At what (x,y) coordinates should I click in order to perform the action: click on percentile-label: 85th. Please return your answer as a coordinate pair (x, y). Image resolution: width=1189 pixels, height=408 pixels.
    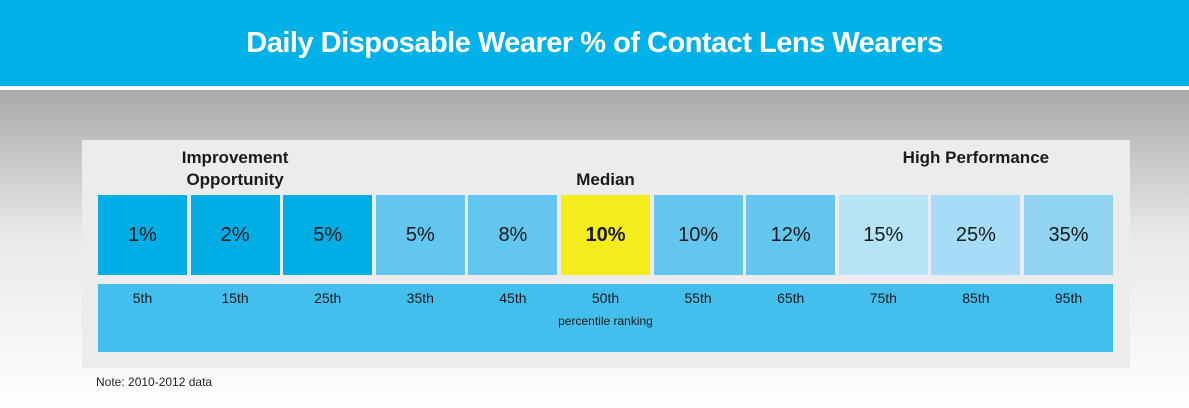
    Looking at the image, I should click on (976, 298).